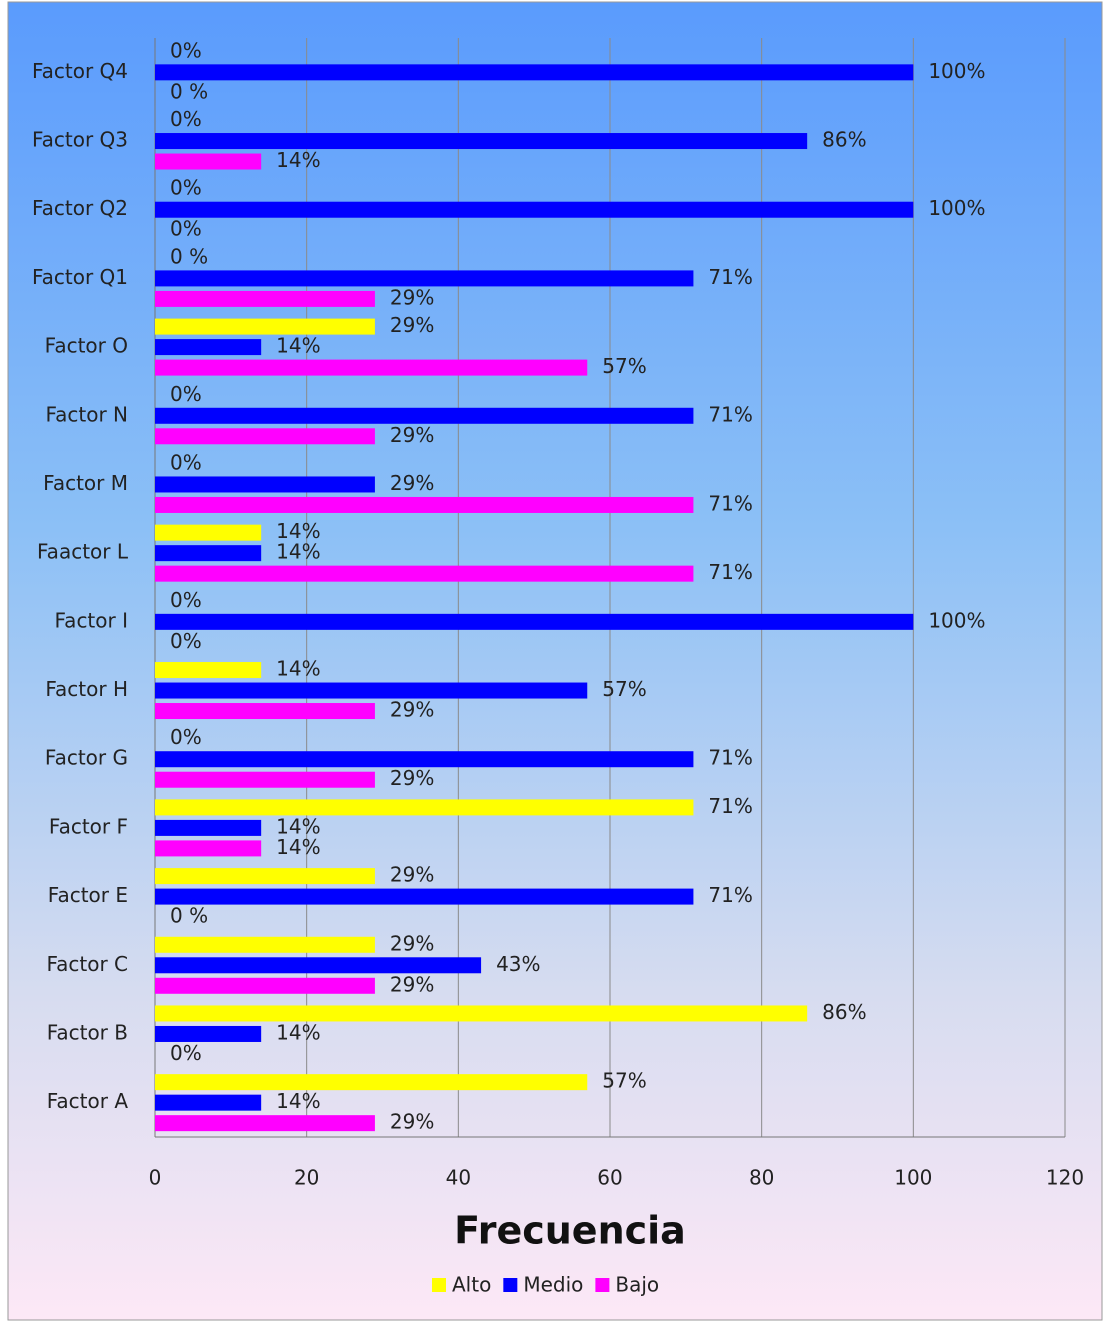 This screenshot has height=1321, width=1104. What do you see at coordinates (80, 71) in the screenshot?
I see `y-tick-label: Factor Q4` at bounding box center [80, 71].